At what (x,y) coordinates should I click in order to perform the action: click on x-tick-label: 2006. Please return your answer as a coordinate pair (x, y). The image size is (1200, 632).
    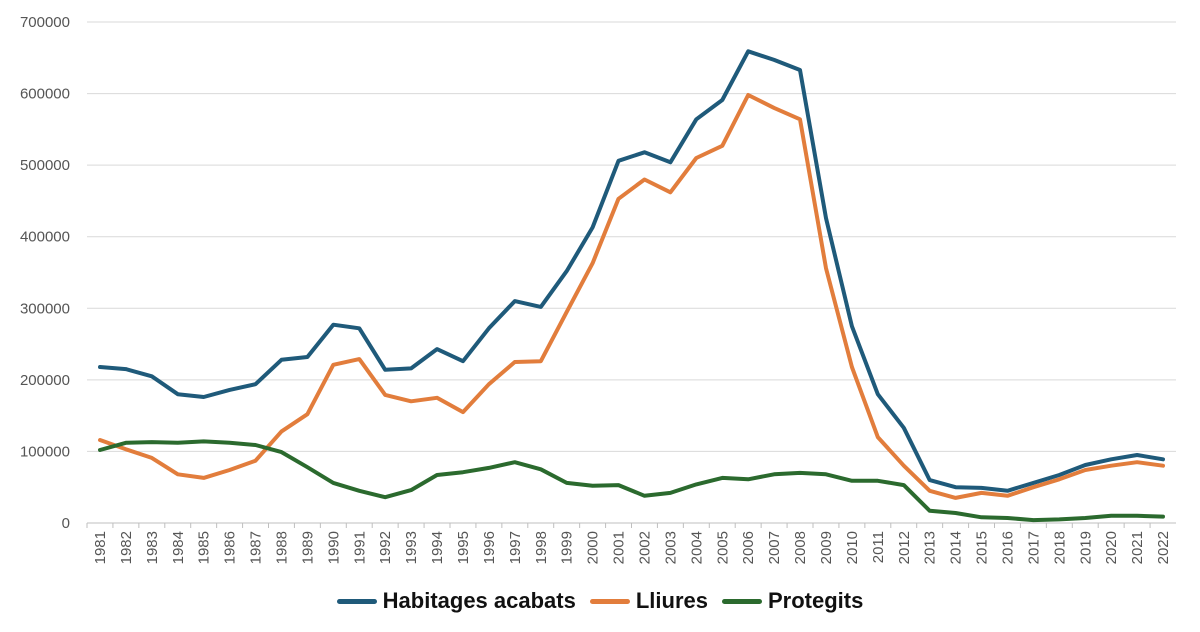
    Looking at the image, I should click on (748, 547).